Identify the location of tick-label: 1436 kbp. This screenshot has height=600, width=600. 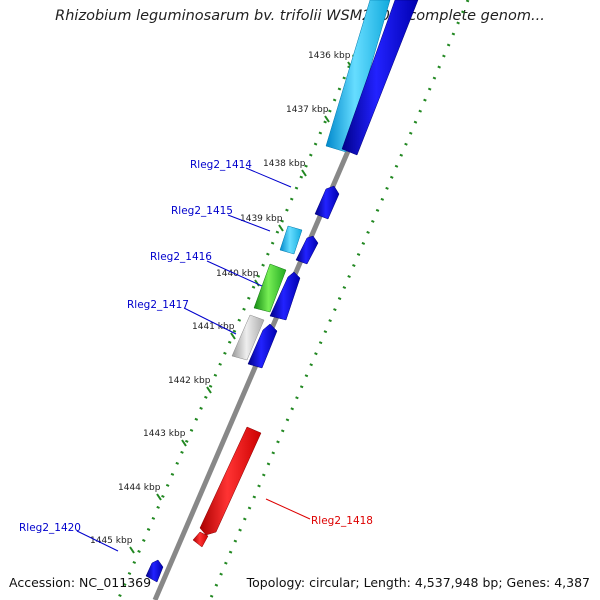
(329, 56).